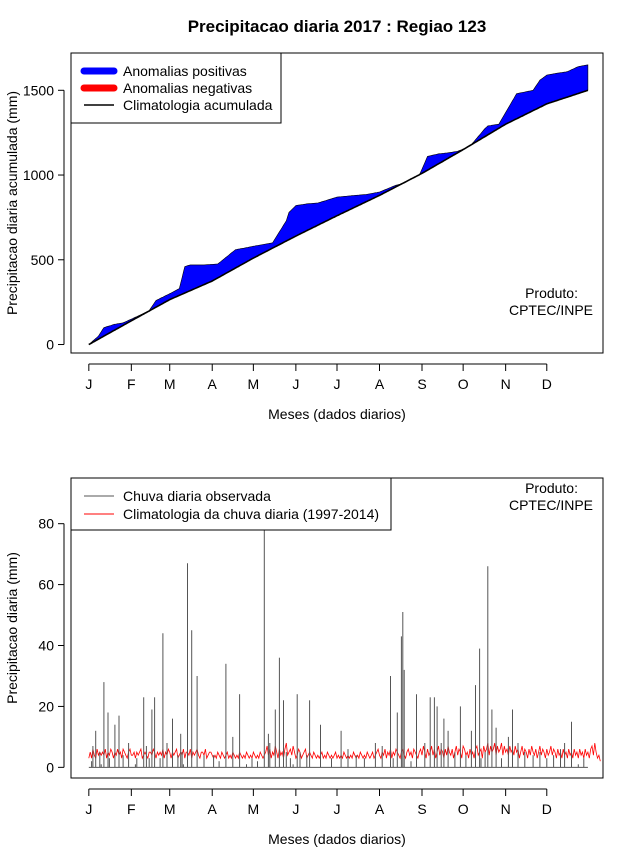 The height and width of the screenshot is (850, 640). Describe the element at coordinates (551, 310) in the screenshot. I see `top-product-source: CPTEC/INPE` at that location.